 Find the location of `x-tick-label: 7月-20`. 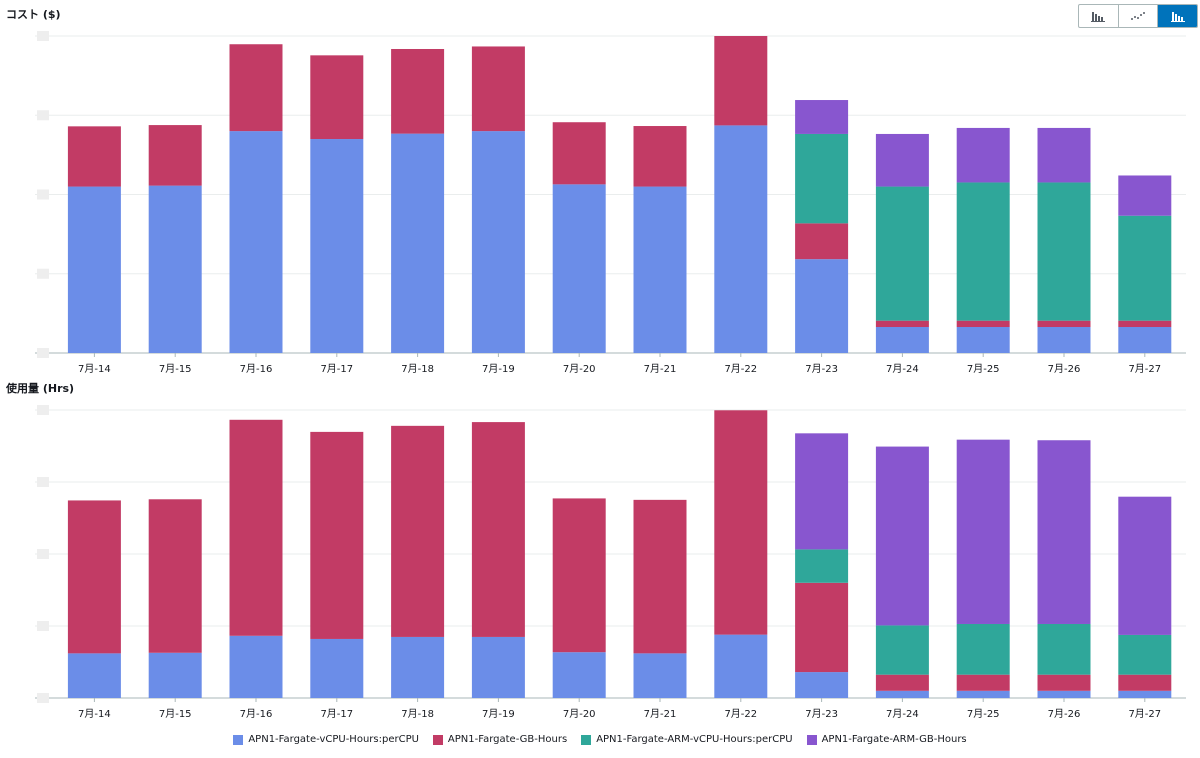

x-tick-label: 7月-20 is located at coordinates (579, 369).